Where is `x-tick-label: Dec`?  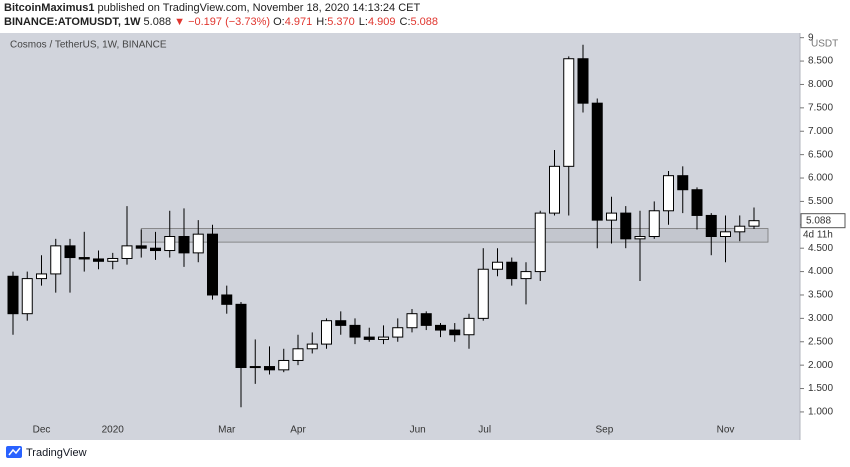
x-tick-label: Dec is located at coordinates (42, 430).